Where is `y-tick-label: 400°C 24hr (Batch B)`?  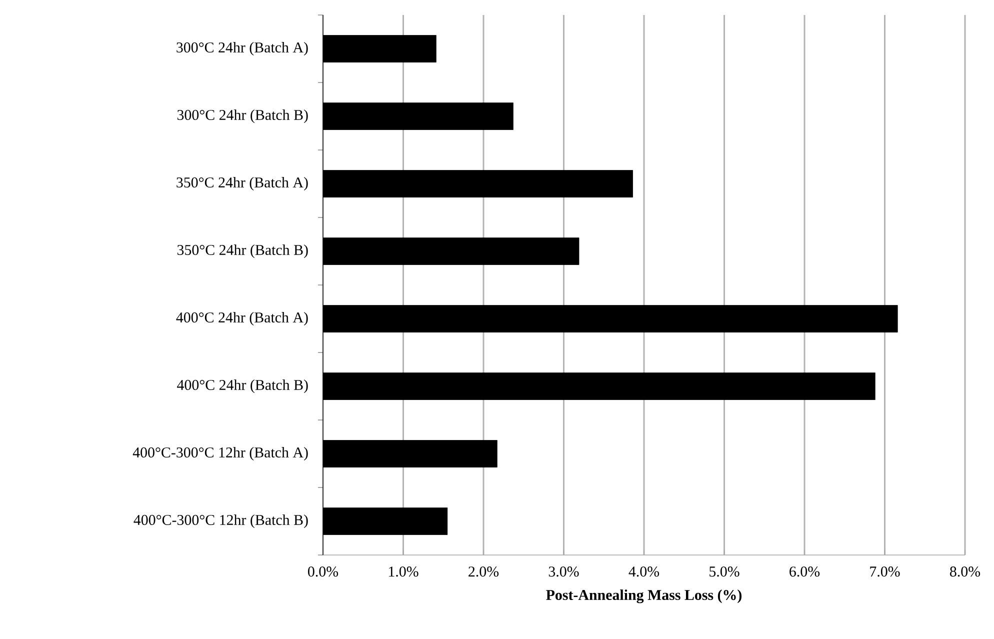
y-tick-label: 400°C 24hr (Batch B) is located at coordinates (242, 386).